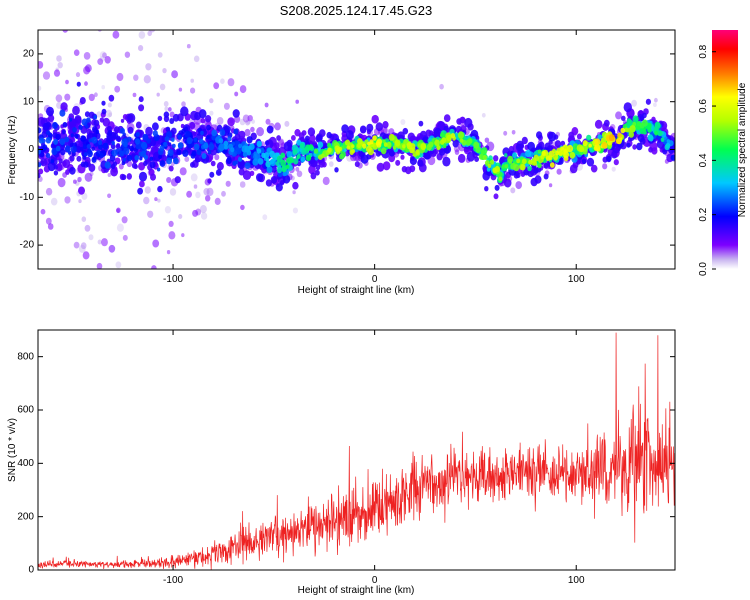 The width and height of the screenshot is (750, 600). Describe the element at coordinates (173, 580) in the screenshot. I see `snr-xtick-label: -100` at that location.